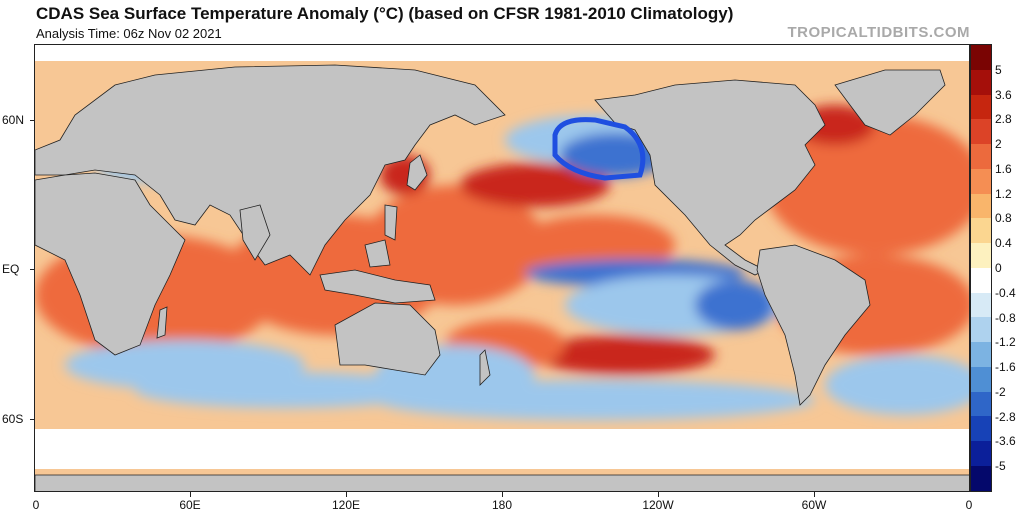 The width and height of the screenshot is (1024, 512). What do you see at coordinates (1003, 193) in the screenshot?
I see `colorbar-tick-label: 1.2` at bounding box center [1003, 193].